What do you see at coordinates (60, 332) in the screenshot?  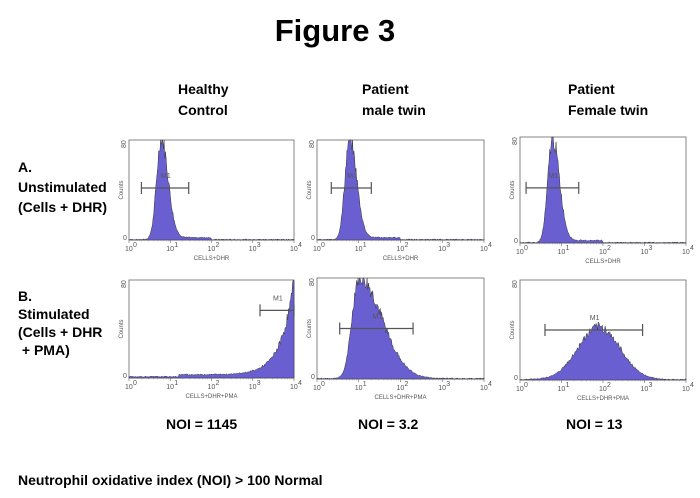 I see `row-label-line: (Cells + DHR` at bounding box center [60, 332].